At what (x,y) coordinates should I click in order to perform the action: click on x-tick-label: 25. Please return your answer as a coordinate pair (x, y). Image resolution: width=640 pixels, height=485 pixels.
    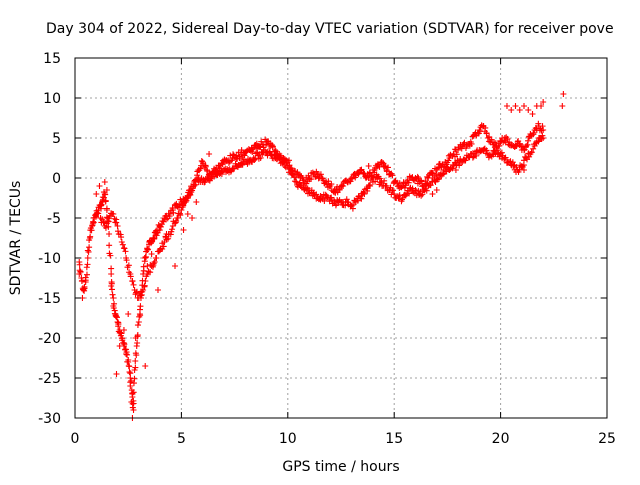
    Looking at the image, I should click on (607, 439).